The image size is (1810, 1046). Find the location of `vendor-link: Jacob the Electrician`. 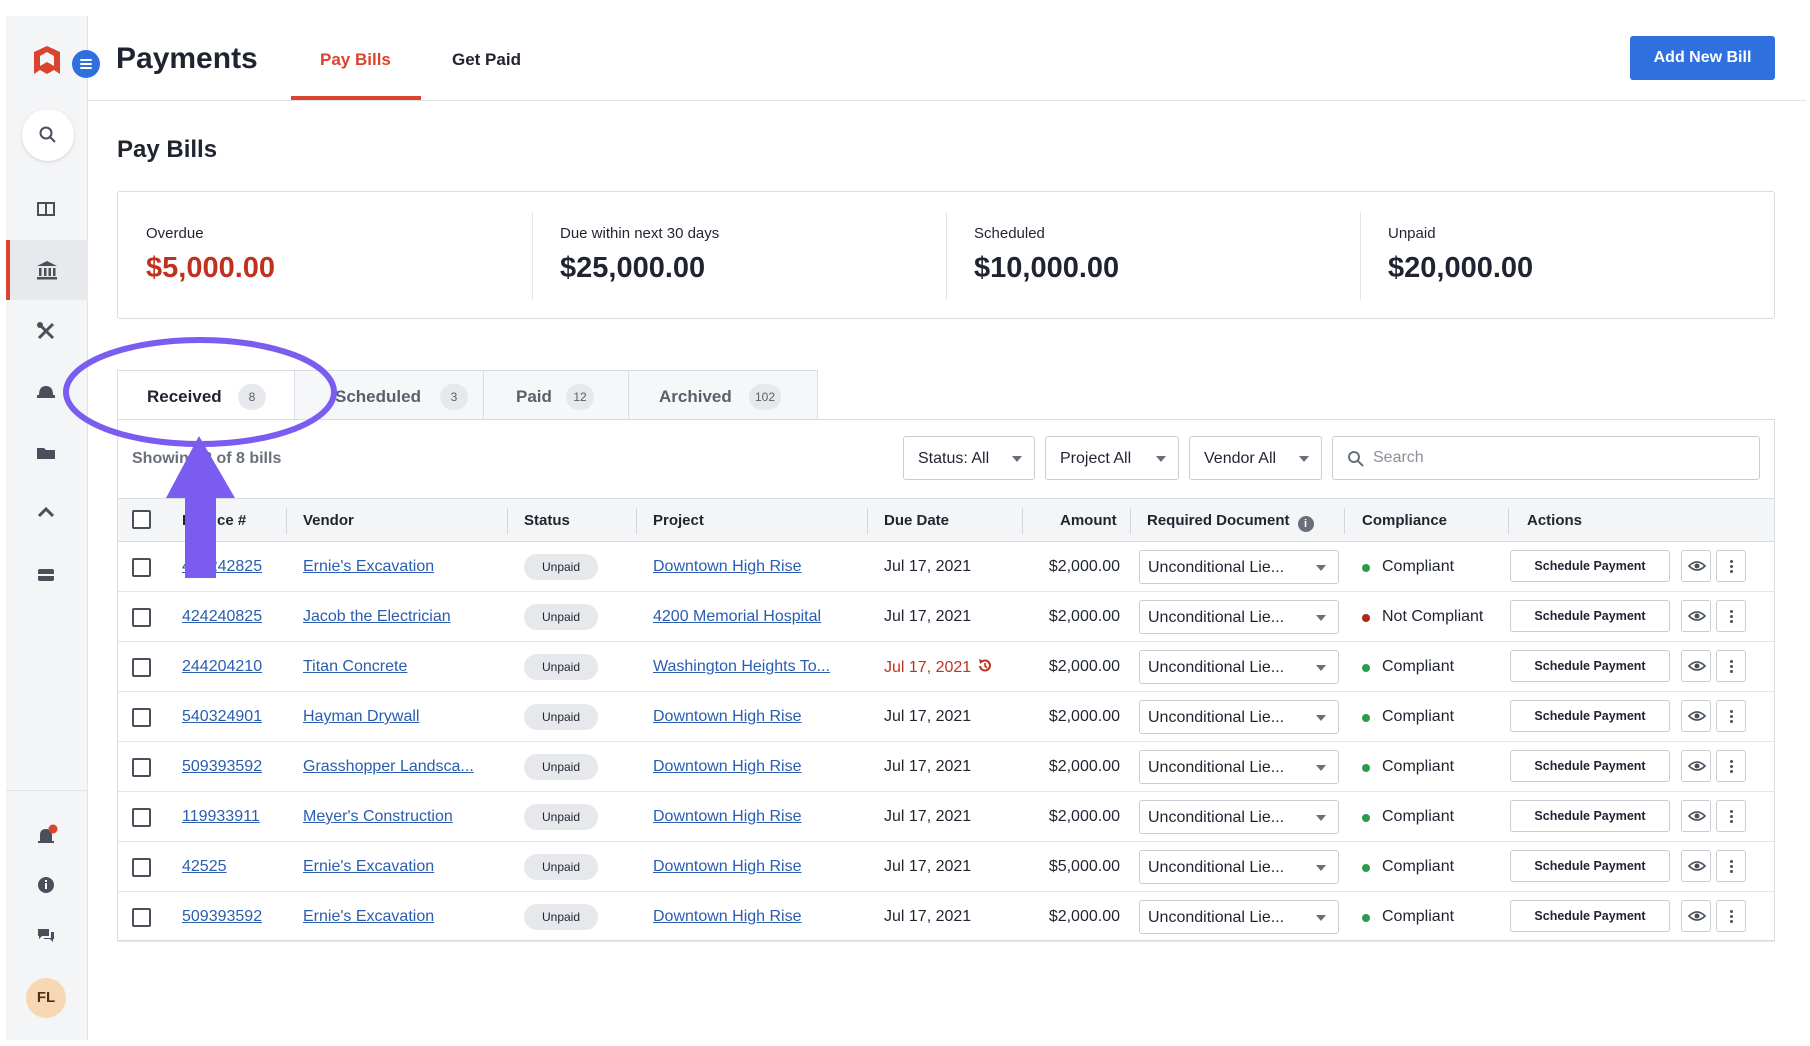

vendor-link: Jacob the Electrician is located at coordinates (377, 616).